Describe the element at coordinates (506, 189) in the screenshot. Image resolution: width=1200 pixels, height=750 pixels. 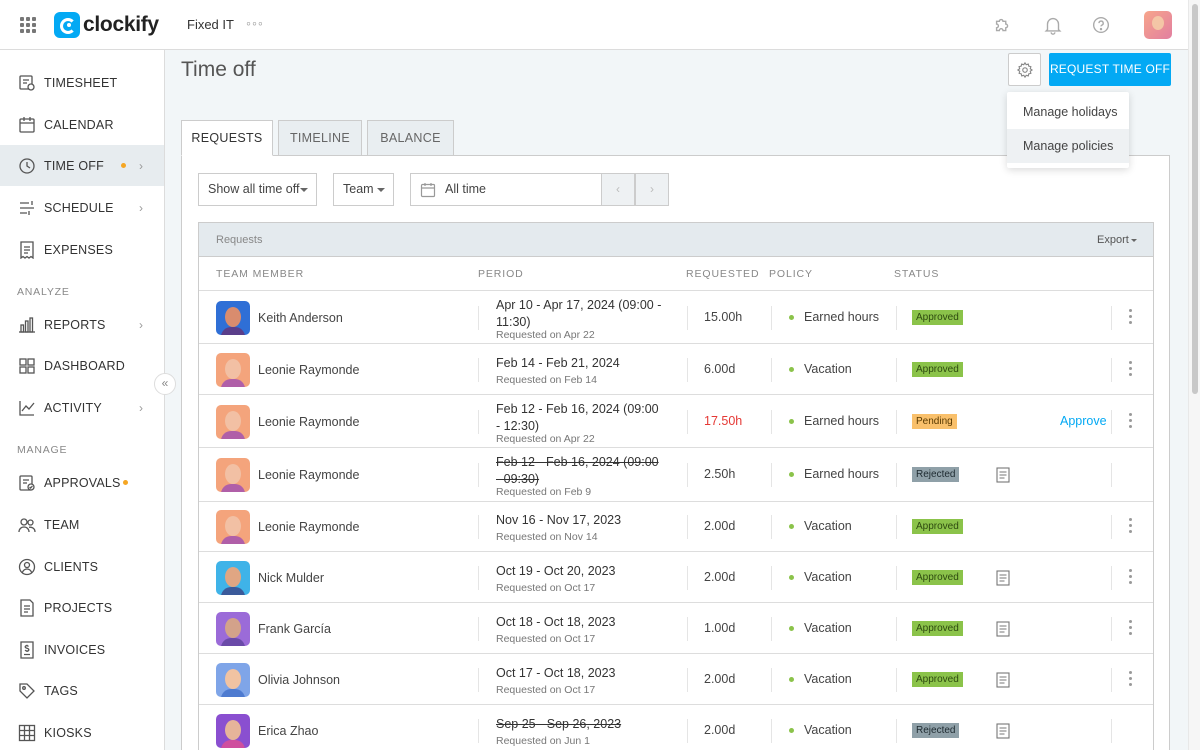
I see `date-range-picker: All time` at that location.